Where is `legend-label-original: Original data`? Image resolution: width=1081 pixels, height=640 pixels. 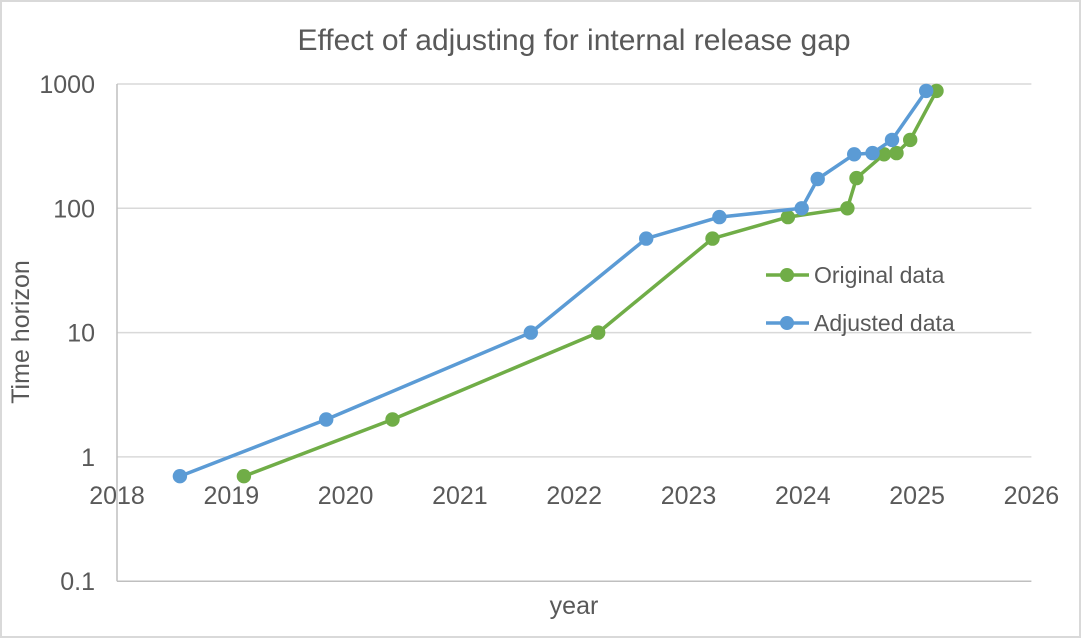 legend-label-original: Original data is located at coordinates (879, 275).